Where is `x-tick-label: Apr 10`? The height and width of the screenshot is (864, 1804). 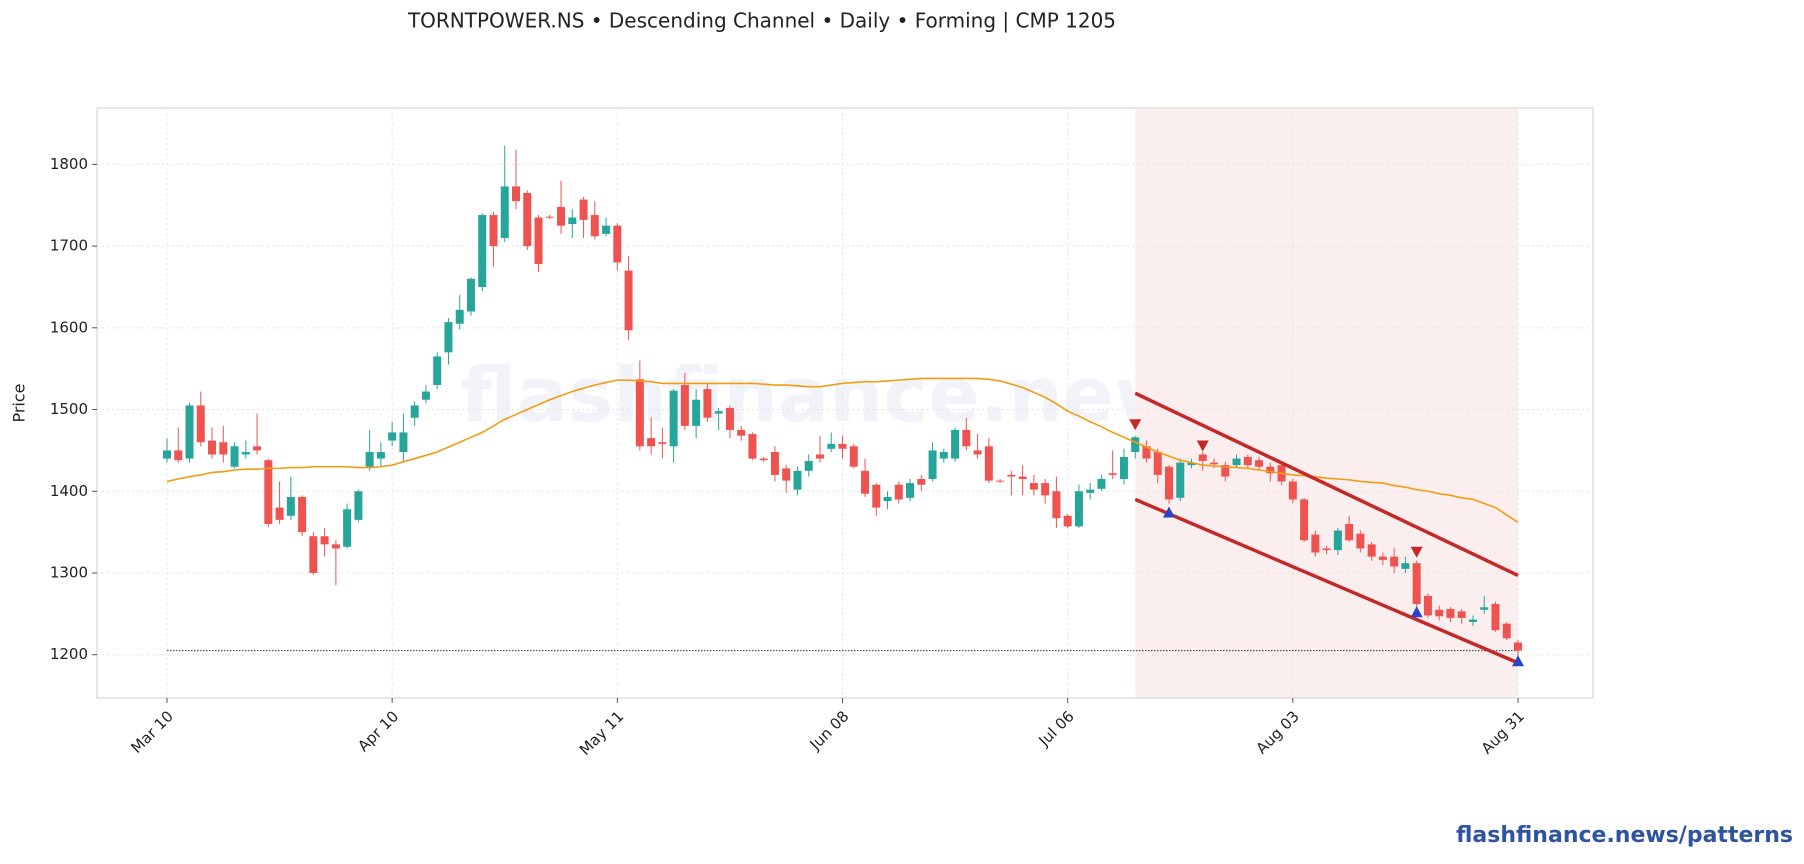
x-tick-label: Apr 10 is located at coordinates (378, 731).